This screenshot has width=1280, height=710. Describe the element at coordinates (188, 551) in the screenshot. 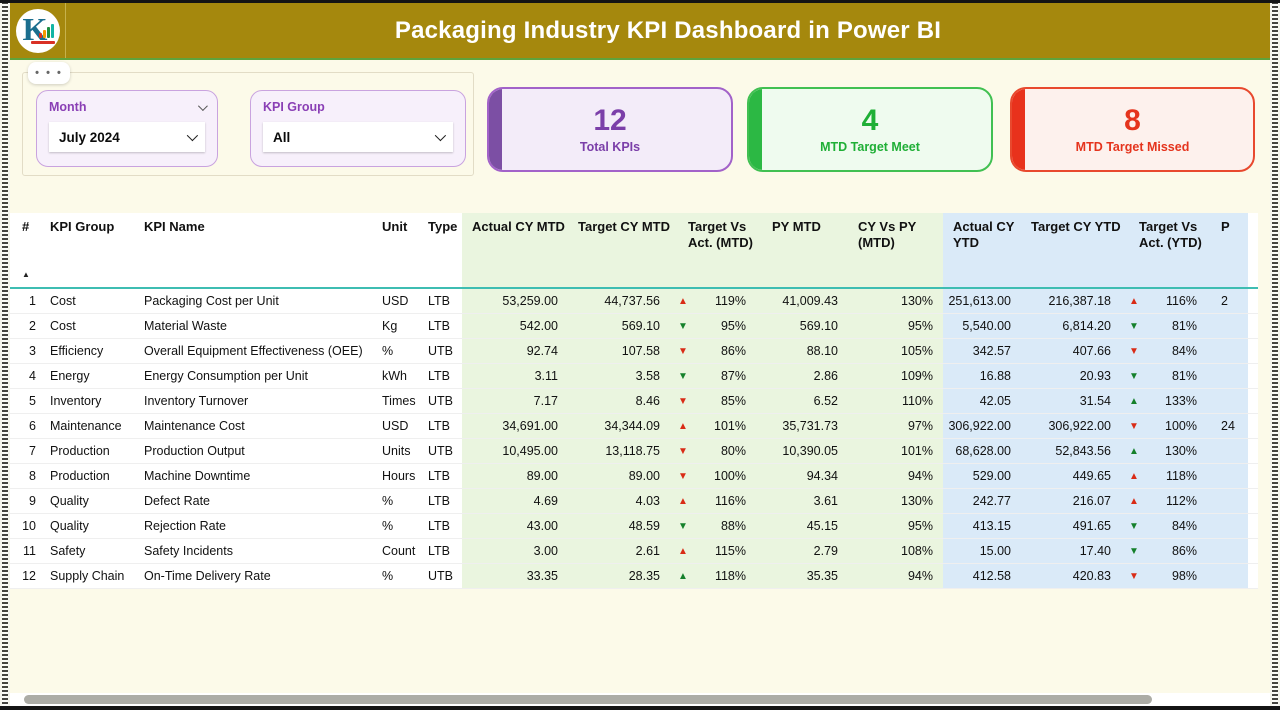

I see `kpi-name-cell: Safety Incidents` at that location.